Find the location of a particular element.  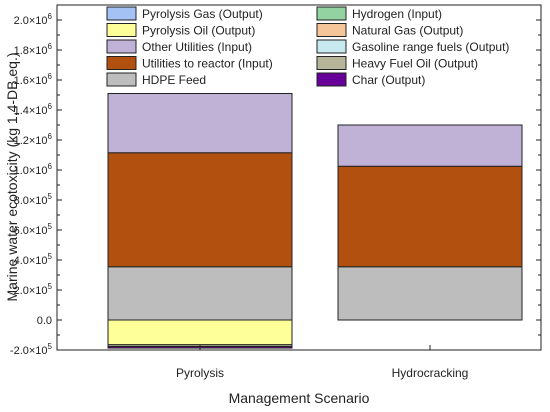

bar-pyrolysis-hdpe-feed is located at coordinates (200, 293).